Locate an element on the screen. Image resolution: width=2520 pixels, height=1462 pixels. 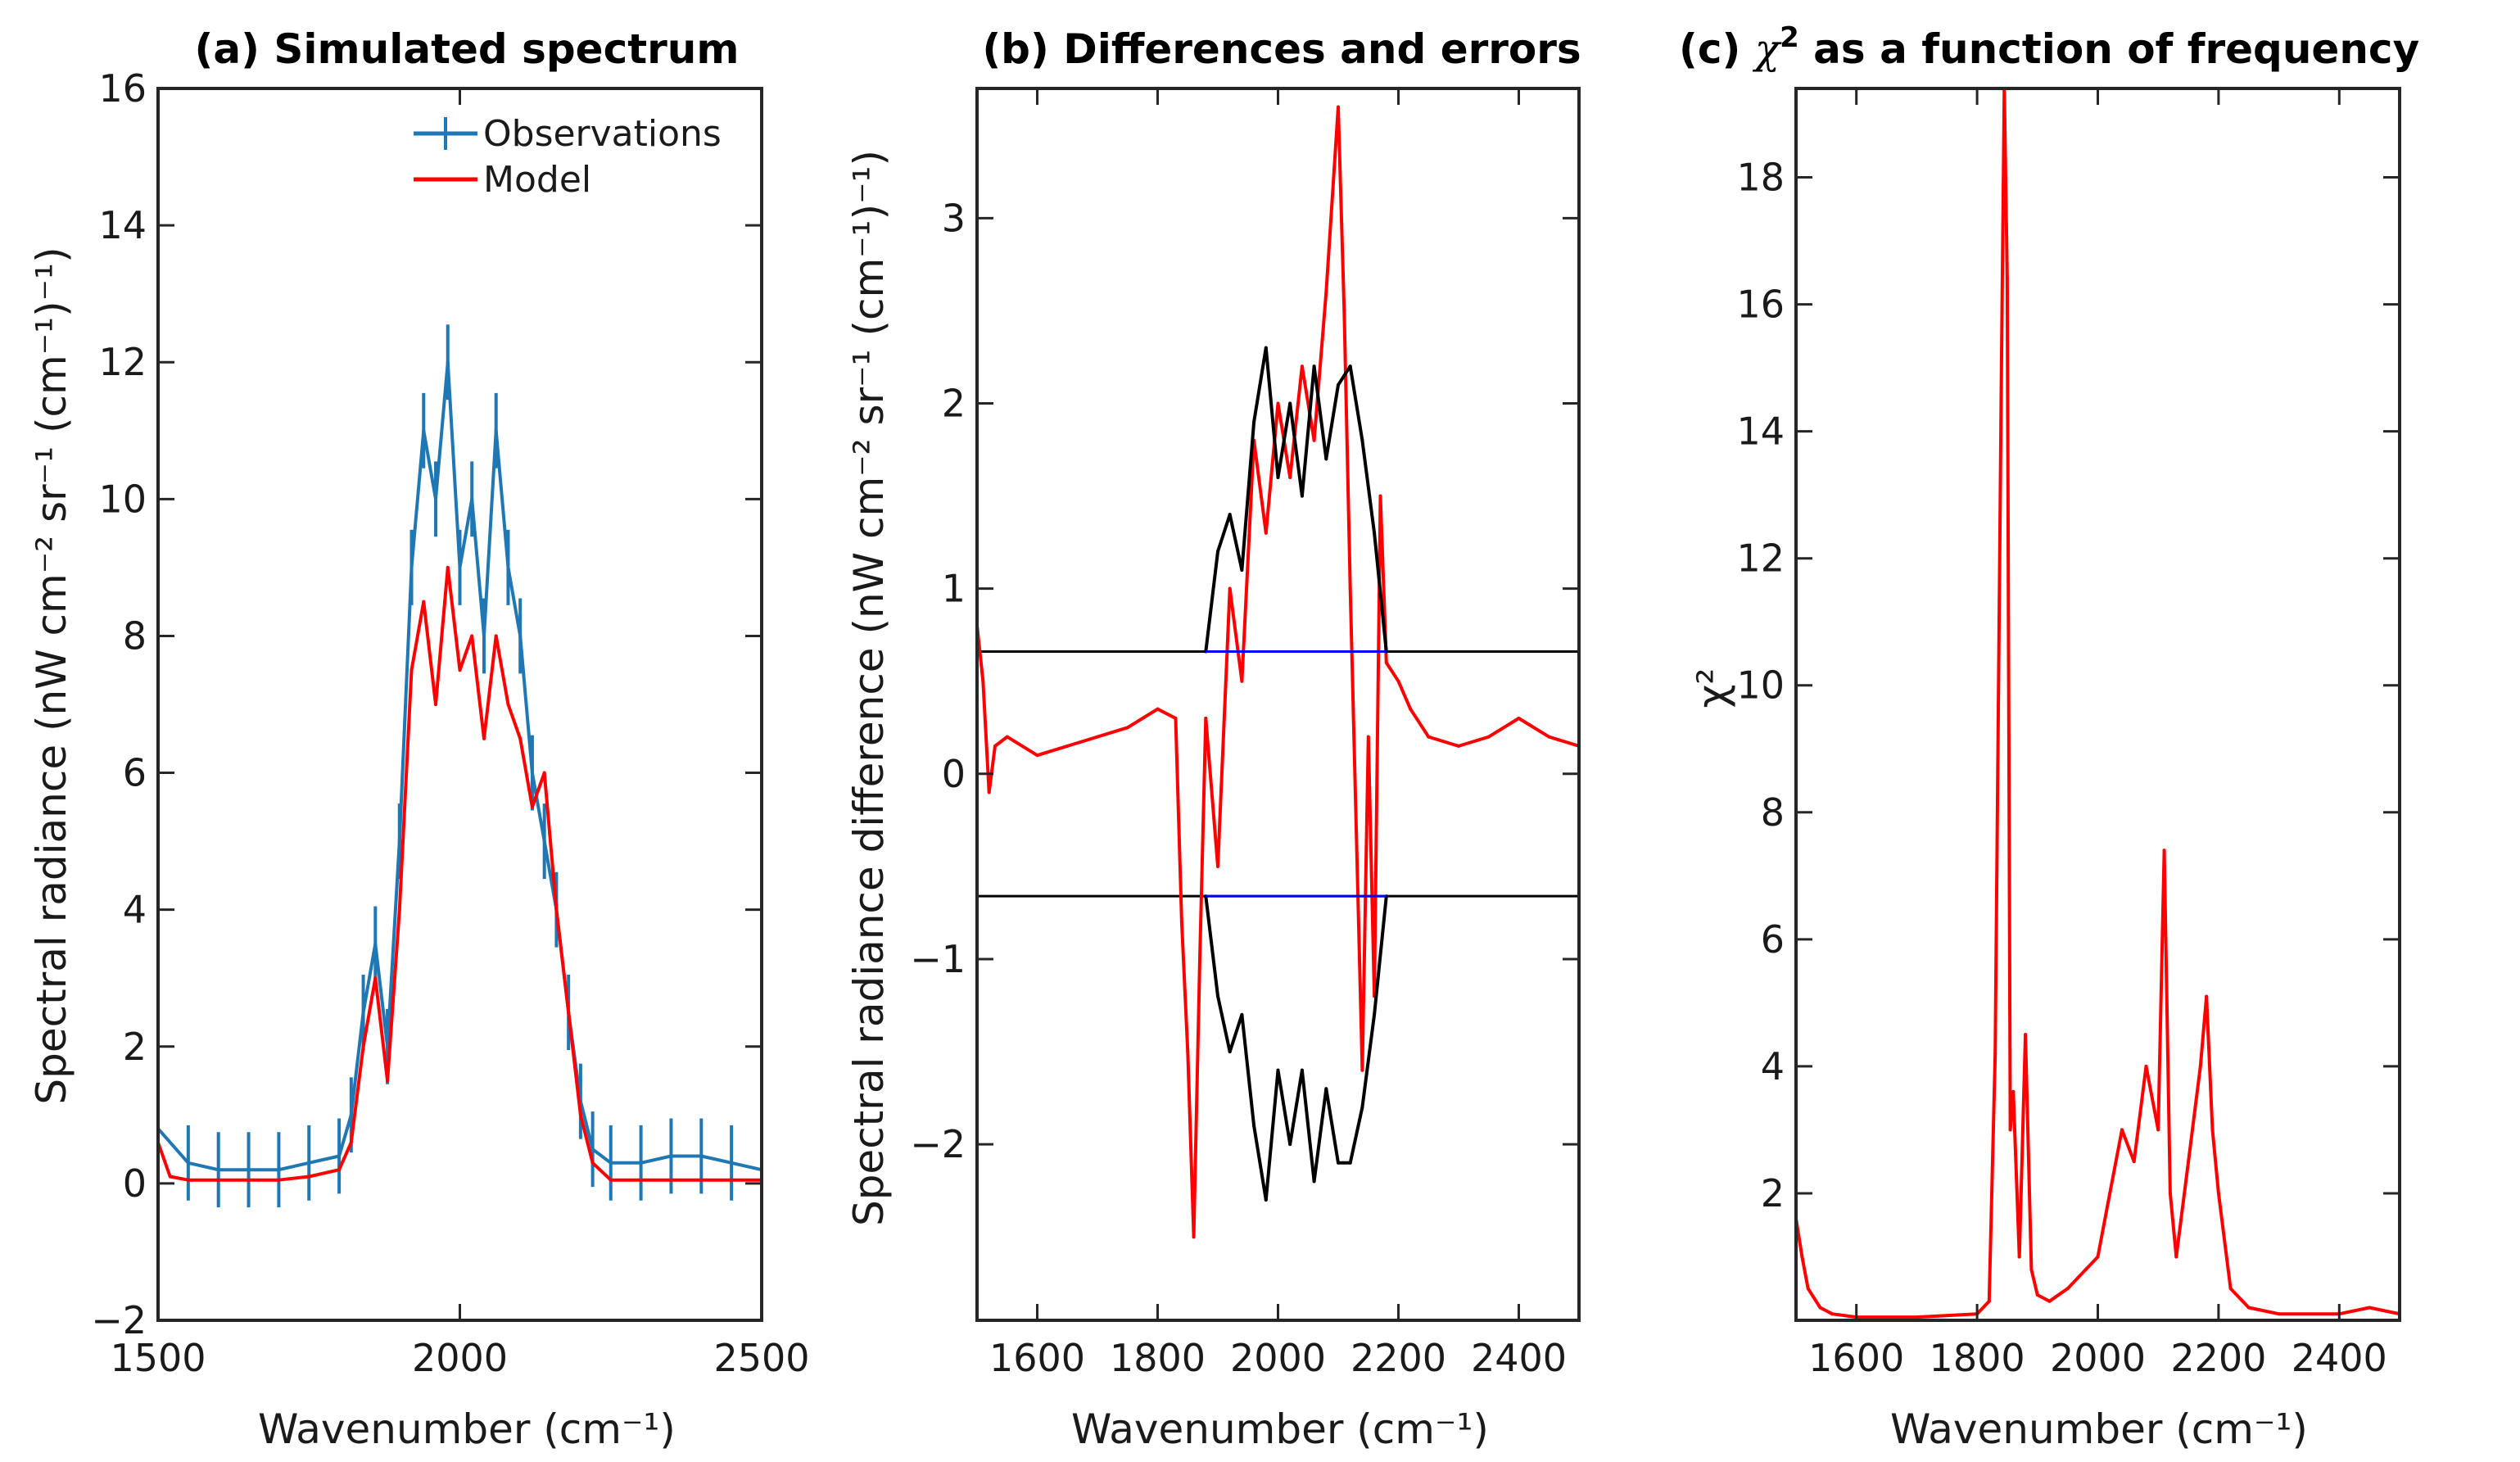
panel-a-y-tick-label: 2 is located at coordinates (135, 1047).